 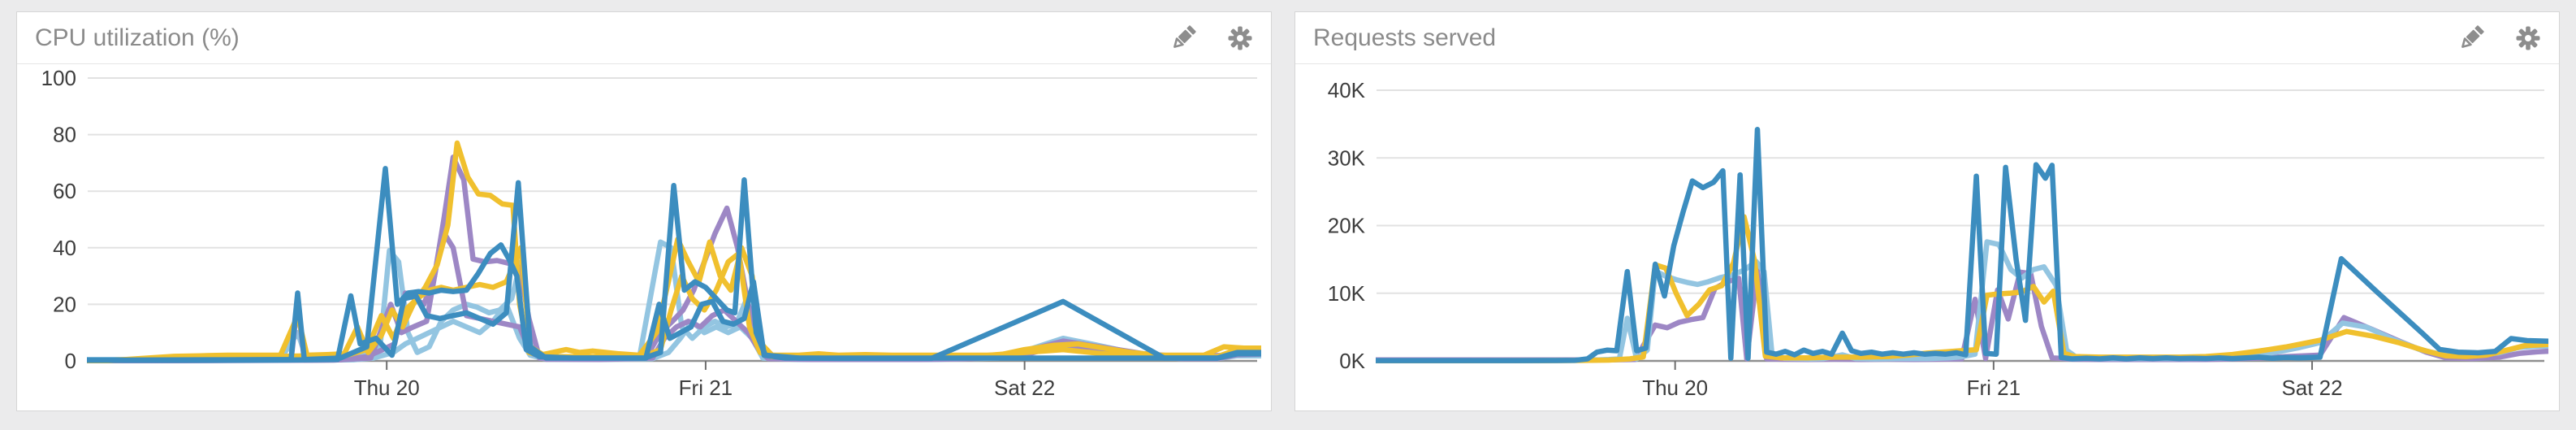 I want to click on panel-header: CPU utilization (%), so click(x=644, y=38).